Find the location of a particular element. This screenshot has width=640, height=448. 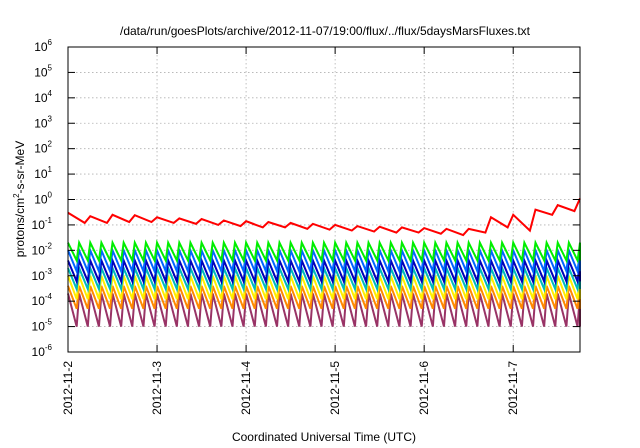

y-tick-label: 10⁻² is located at coordinates (42, 249).